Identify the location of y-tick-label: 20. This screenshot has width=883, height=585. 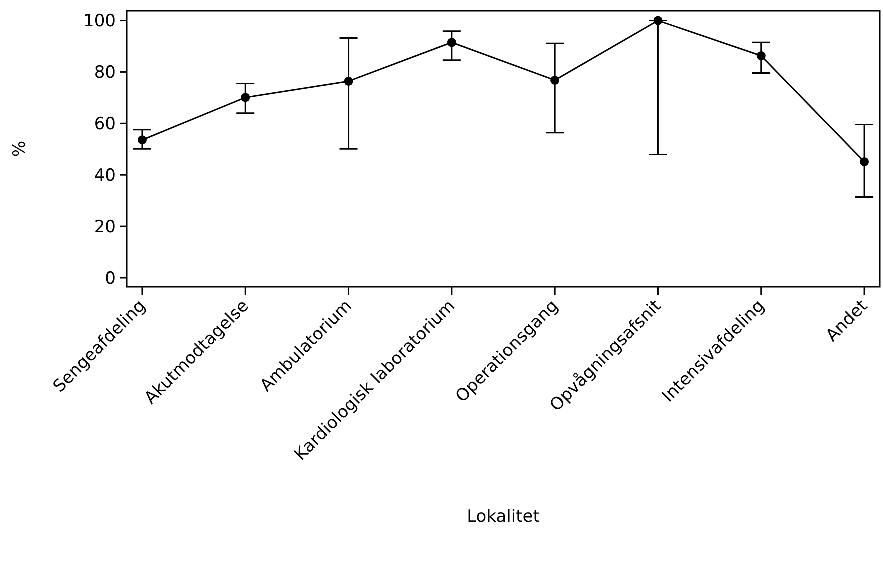
(105, 228).